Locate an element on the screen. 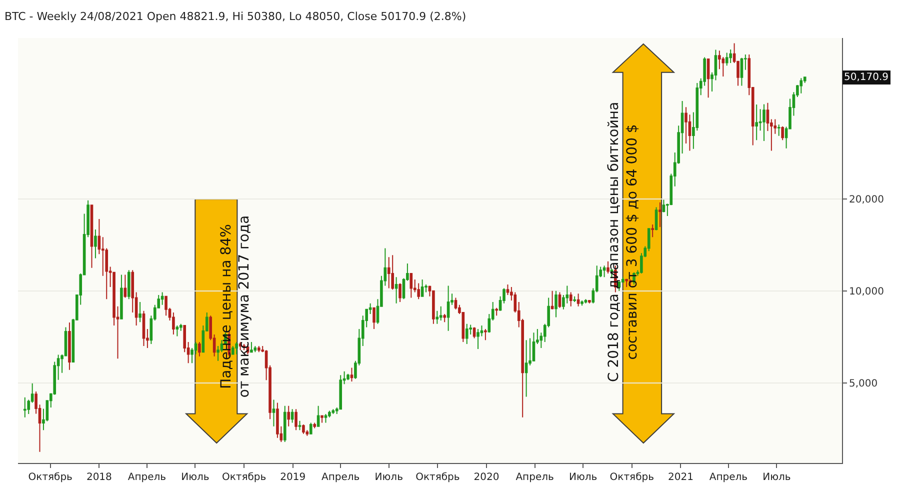  annotation: С 2018 года диапазон цены биткойна составил от 3 600 $ до 64 000 $ is located at coordinates (623, 242).